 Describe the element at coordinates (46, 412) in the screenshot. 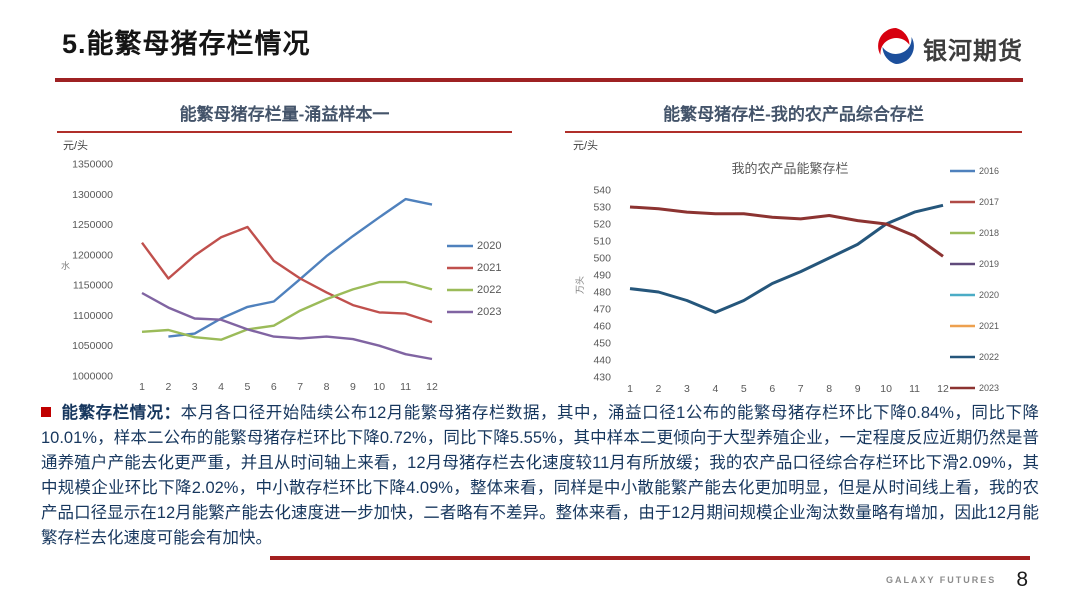

I see `bullet-square-icon` at that location.